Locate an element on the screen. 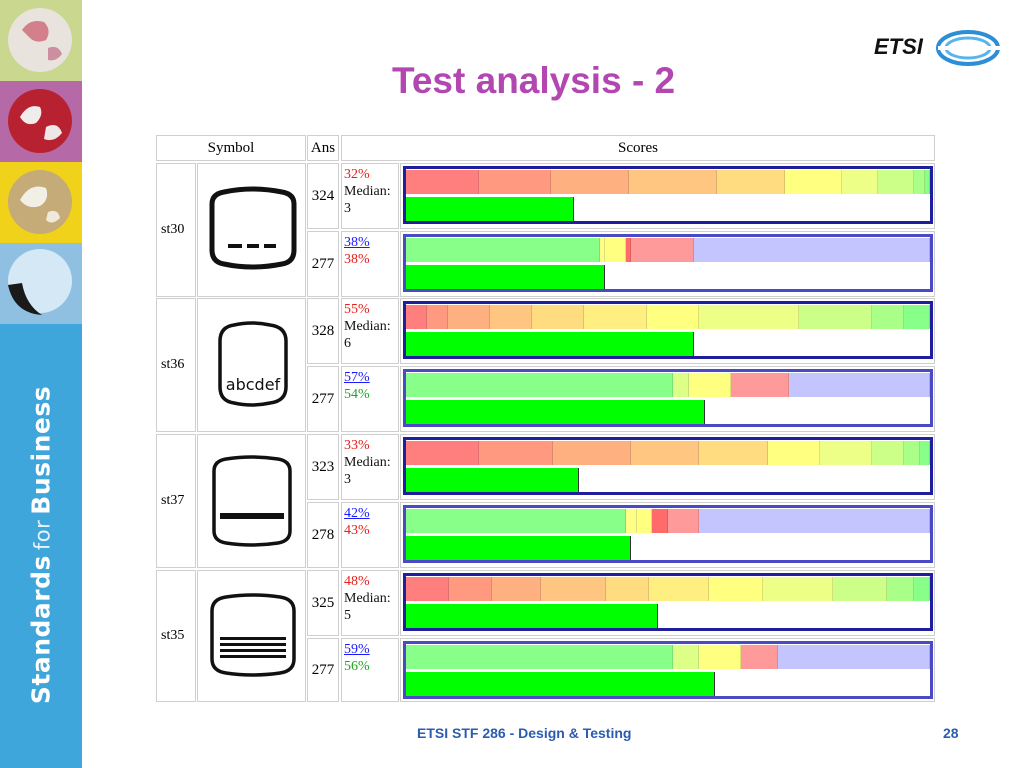  slide-footer: ETSI STF 286 - Design & Testing is located at coordinates (524, 733).